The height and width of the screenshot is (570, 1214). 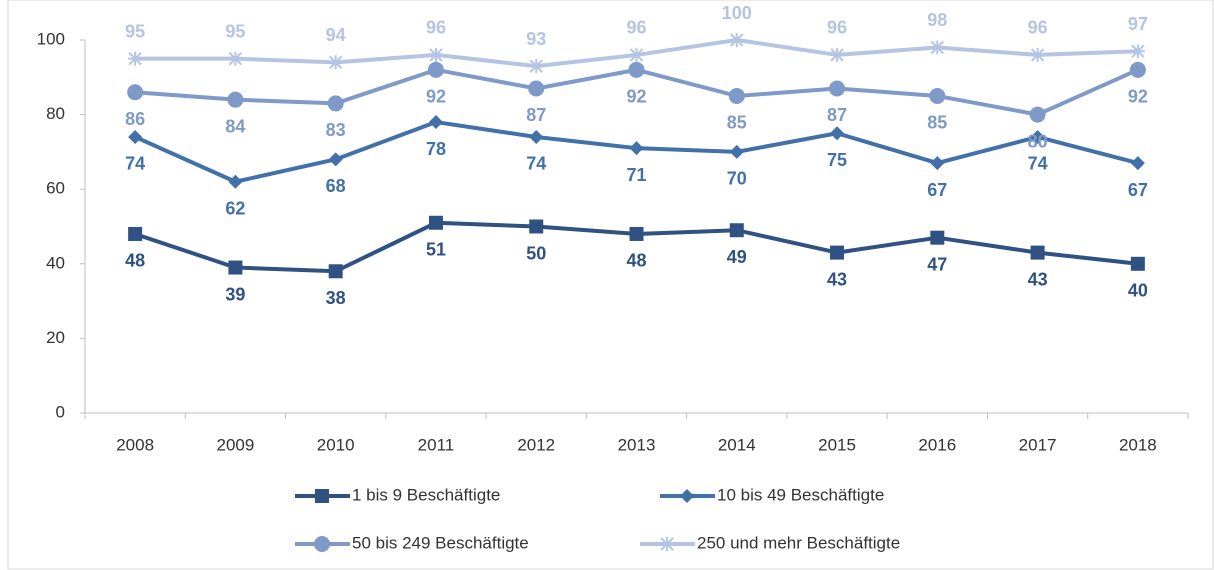 What do you see at coordinates (798, 542) in the screenshot?
I see `legend-label: 250 und mehr Beschäftigte` at bounding box center [798, 542].